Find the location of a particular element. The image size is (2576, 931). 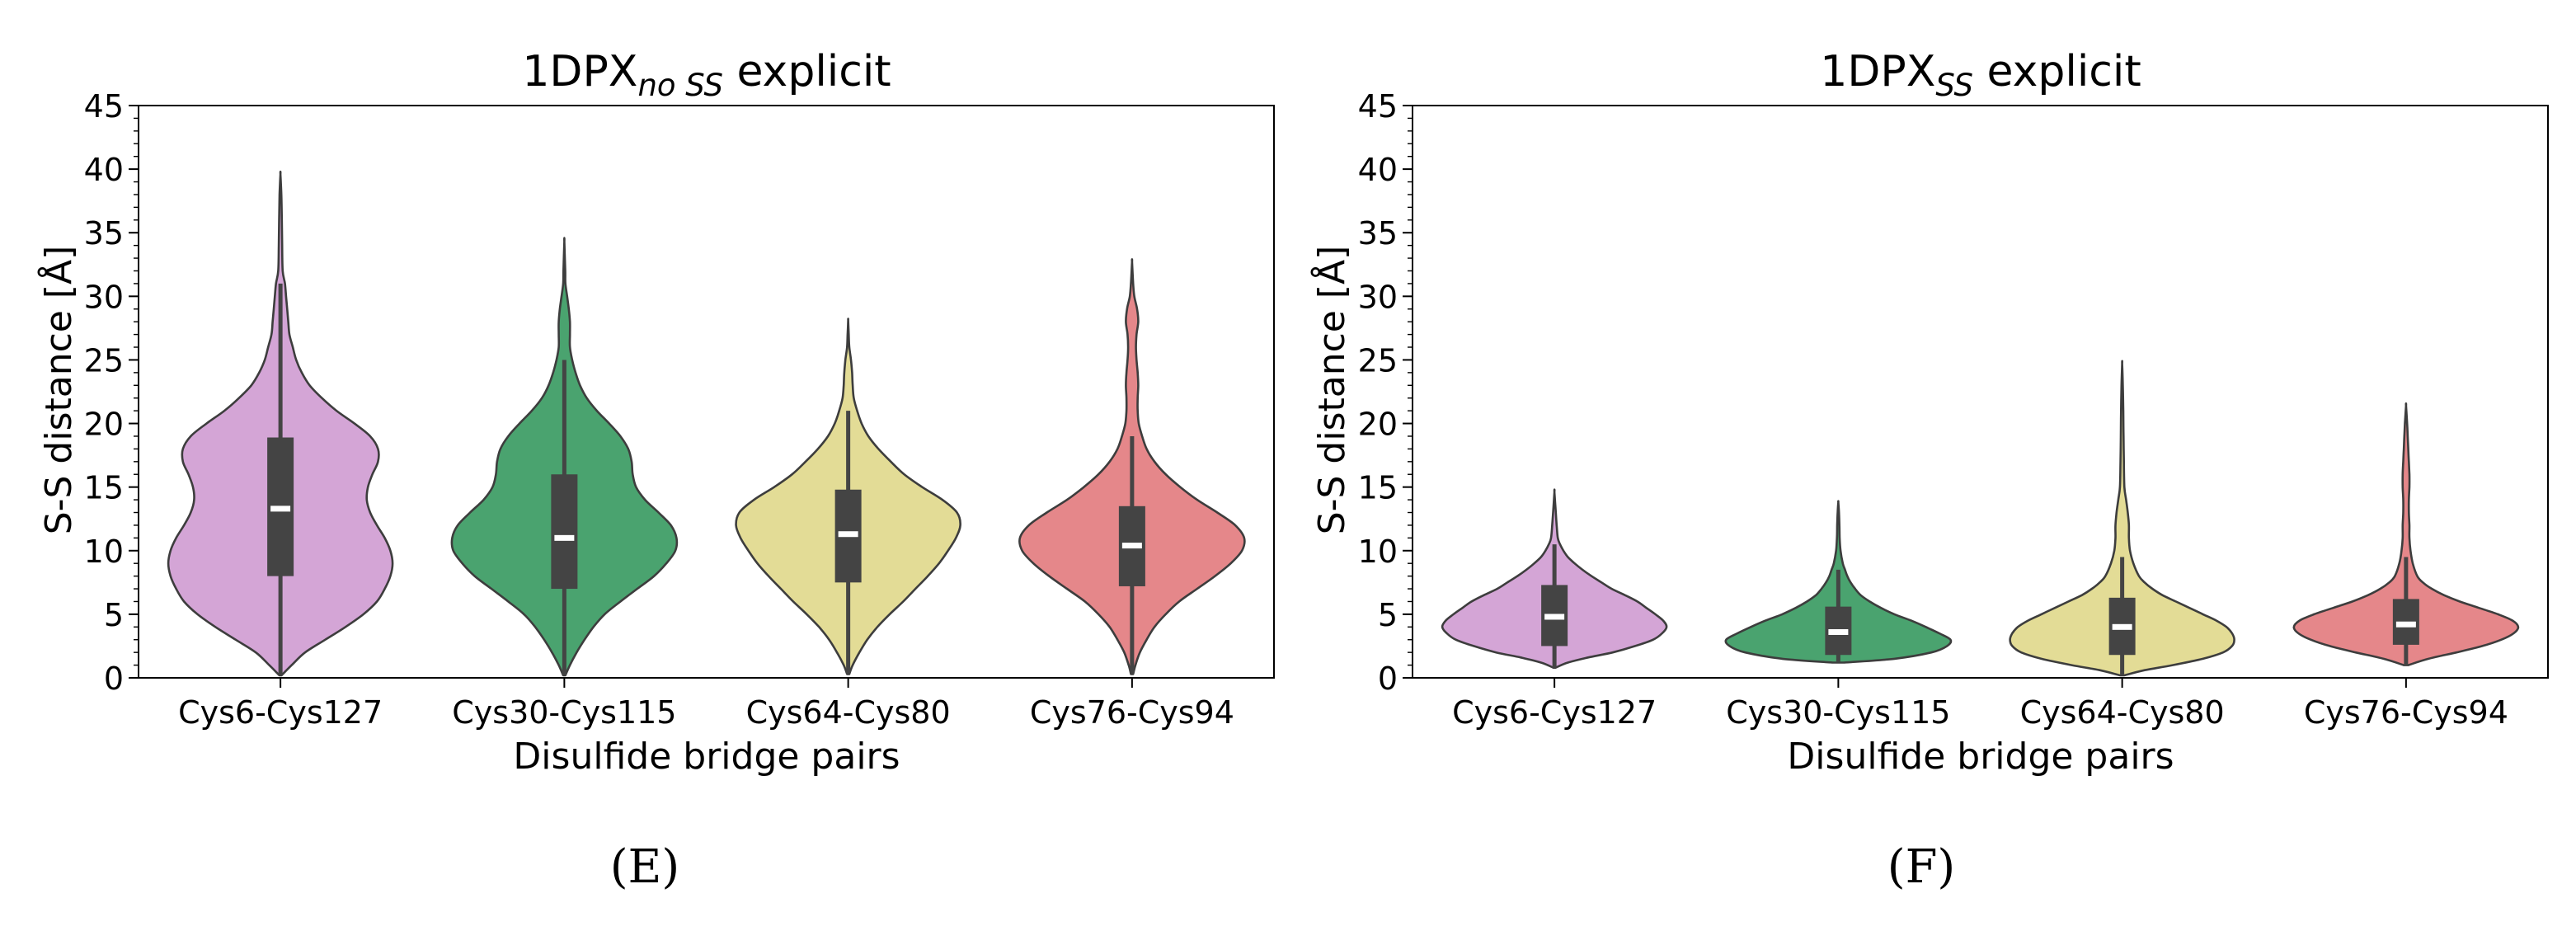

y-axis-label-e: S-S distance [Å] is located at coordinates (58, 390).